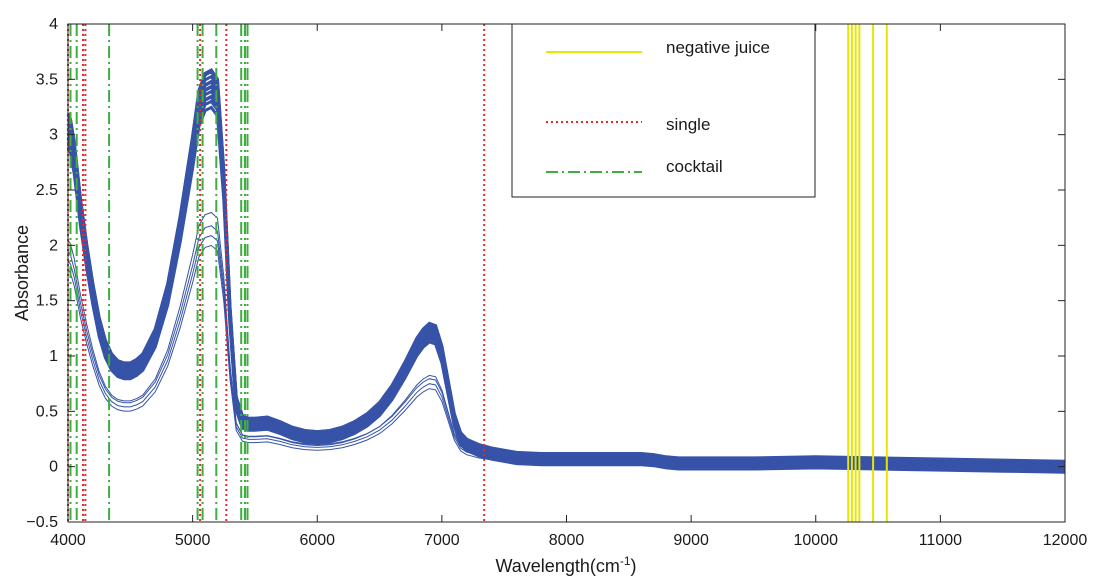  Describe the element at coordinates (688, 124) in the screenshot. I see `legend-label-single: single` at that location.